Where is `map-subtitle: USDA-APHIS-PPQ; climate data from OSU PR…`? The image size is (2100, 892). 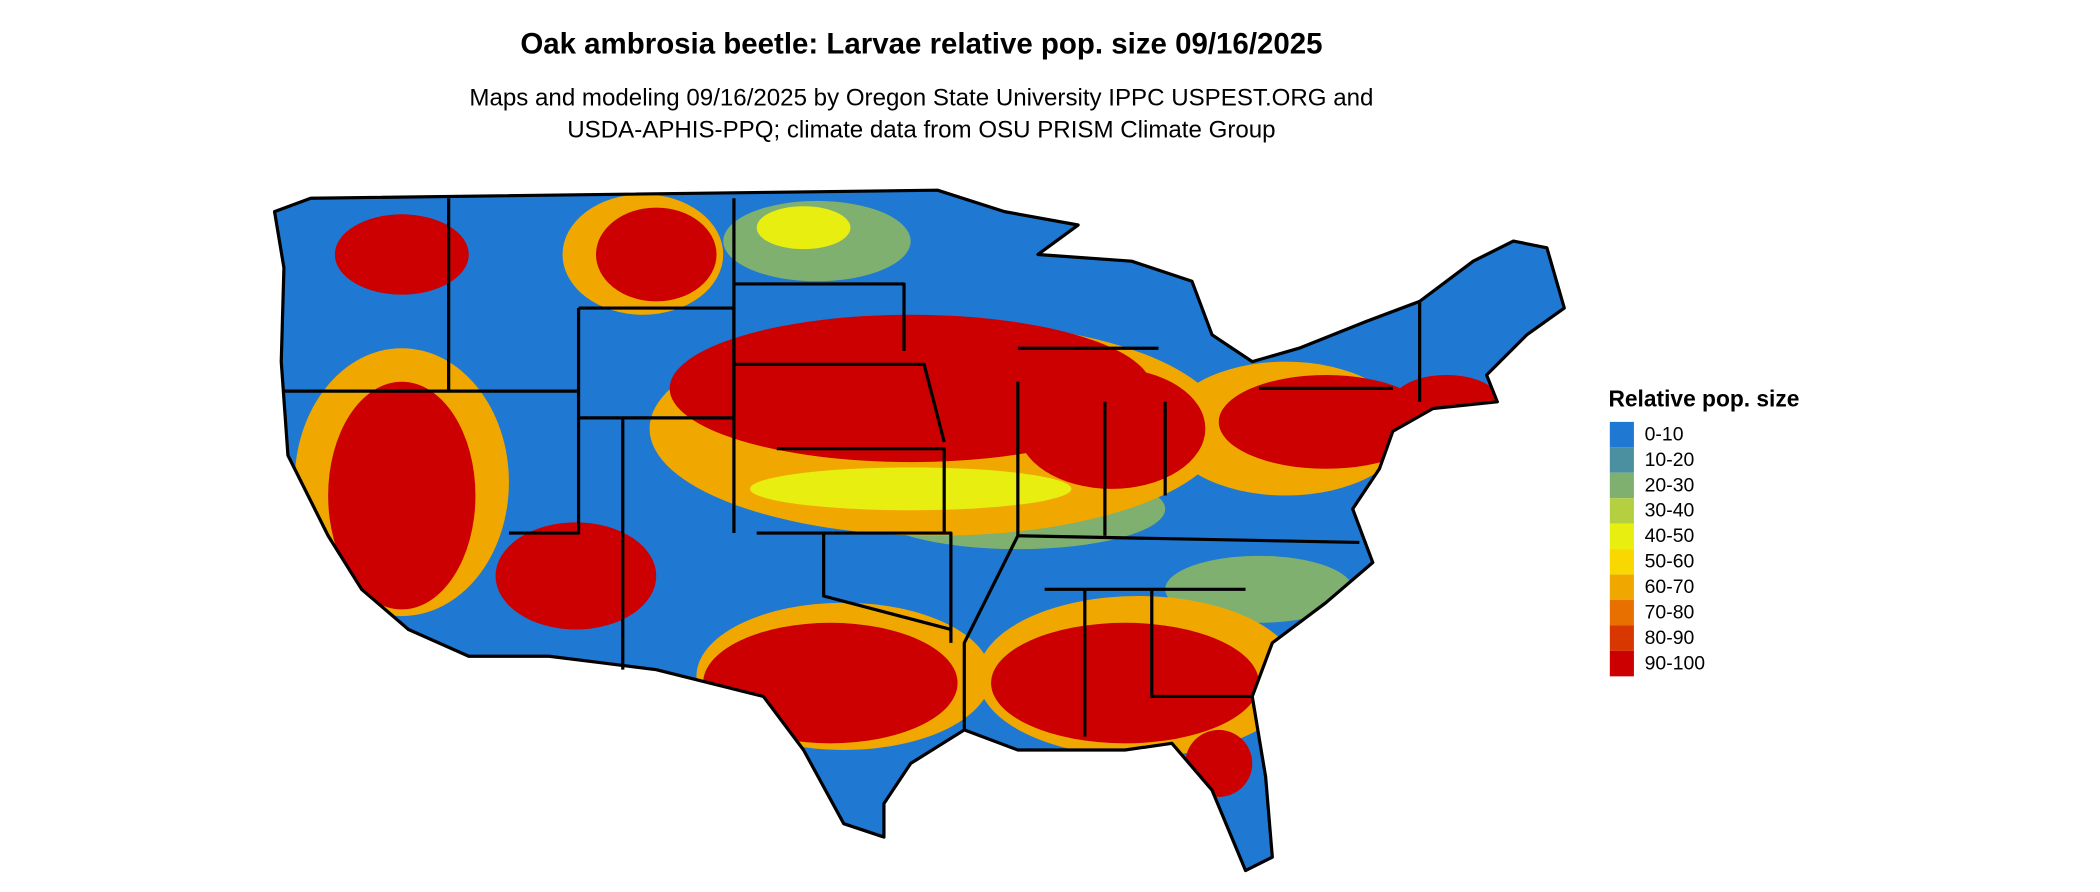 map-subtitle: USDA-APHIS-PPQ; climate data from OSU PR… is located at coordinates (921, 130).